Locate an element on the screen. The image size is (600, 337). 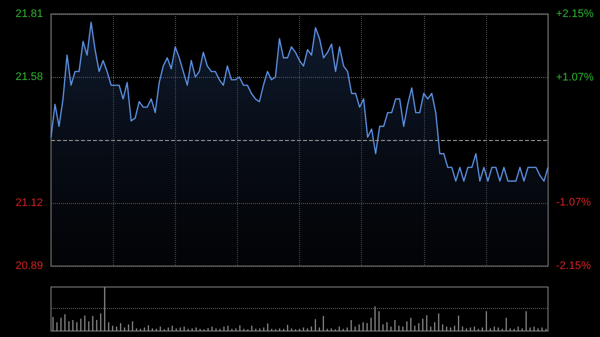
y-tick-label: 21.12 is located at coordinates (29, 203).